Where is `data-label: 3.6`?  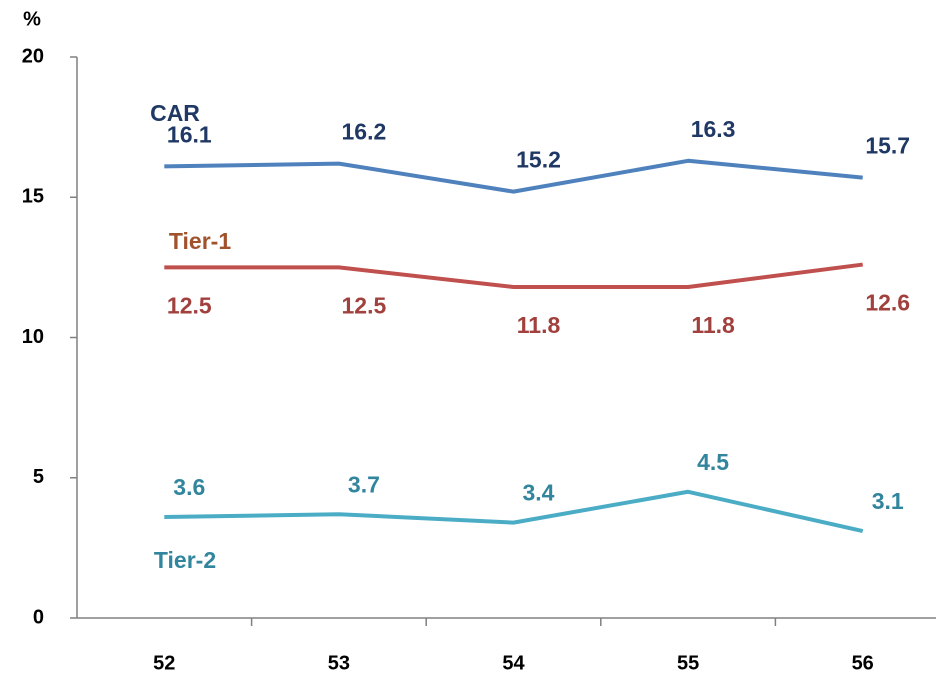
data-label: 3.6 is located at coordinates (189, 487).